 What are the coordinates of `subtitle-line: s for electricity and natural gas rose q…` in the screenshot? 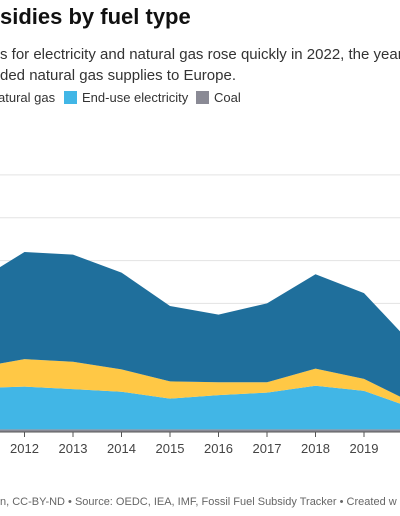 It's located at (200, 54).